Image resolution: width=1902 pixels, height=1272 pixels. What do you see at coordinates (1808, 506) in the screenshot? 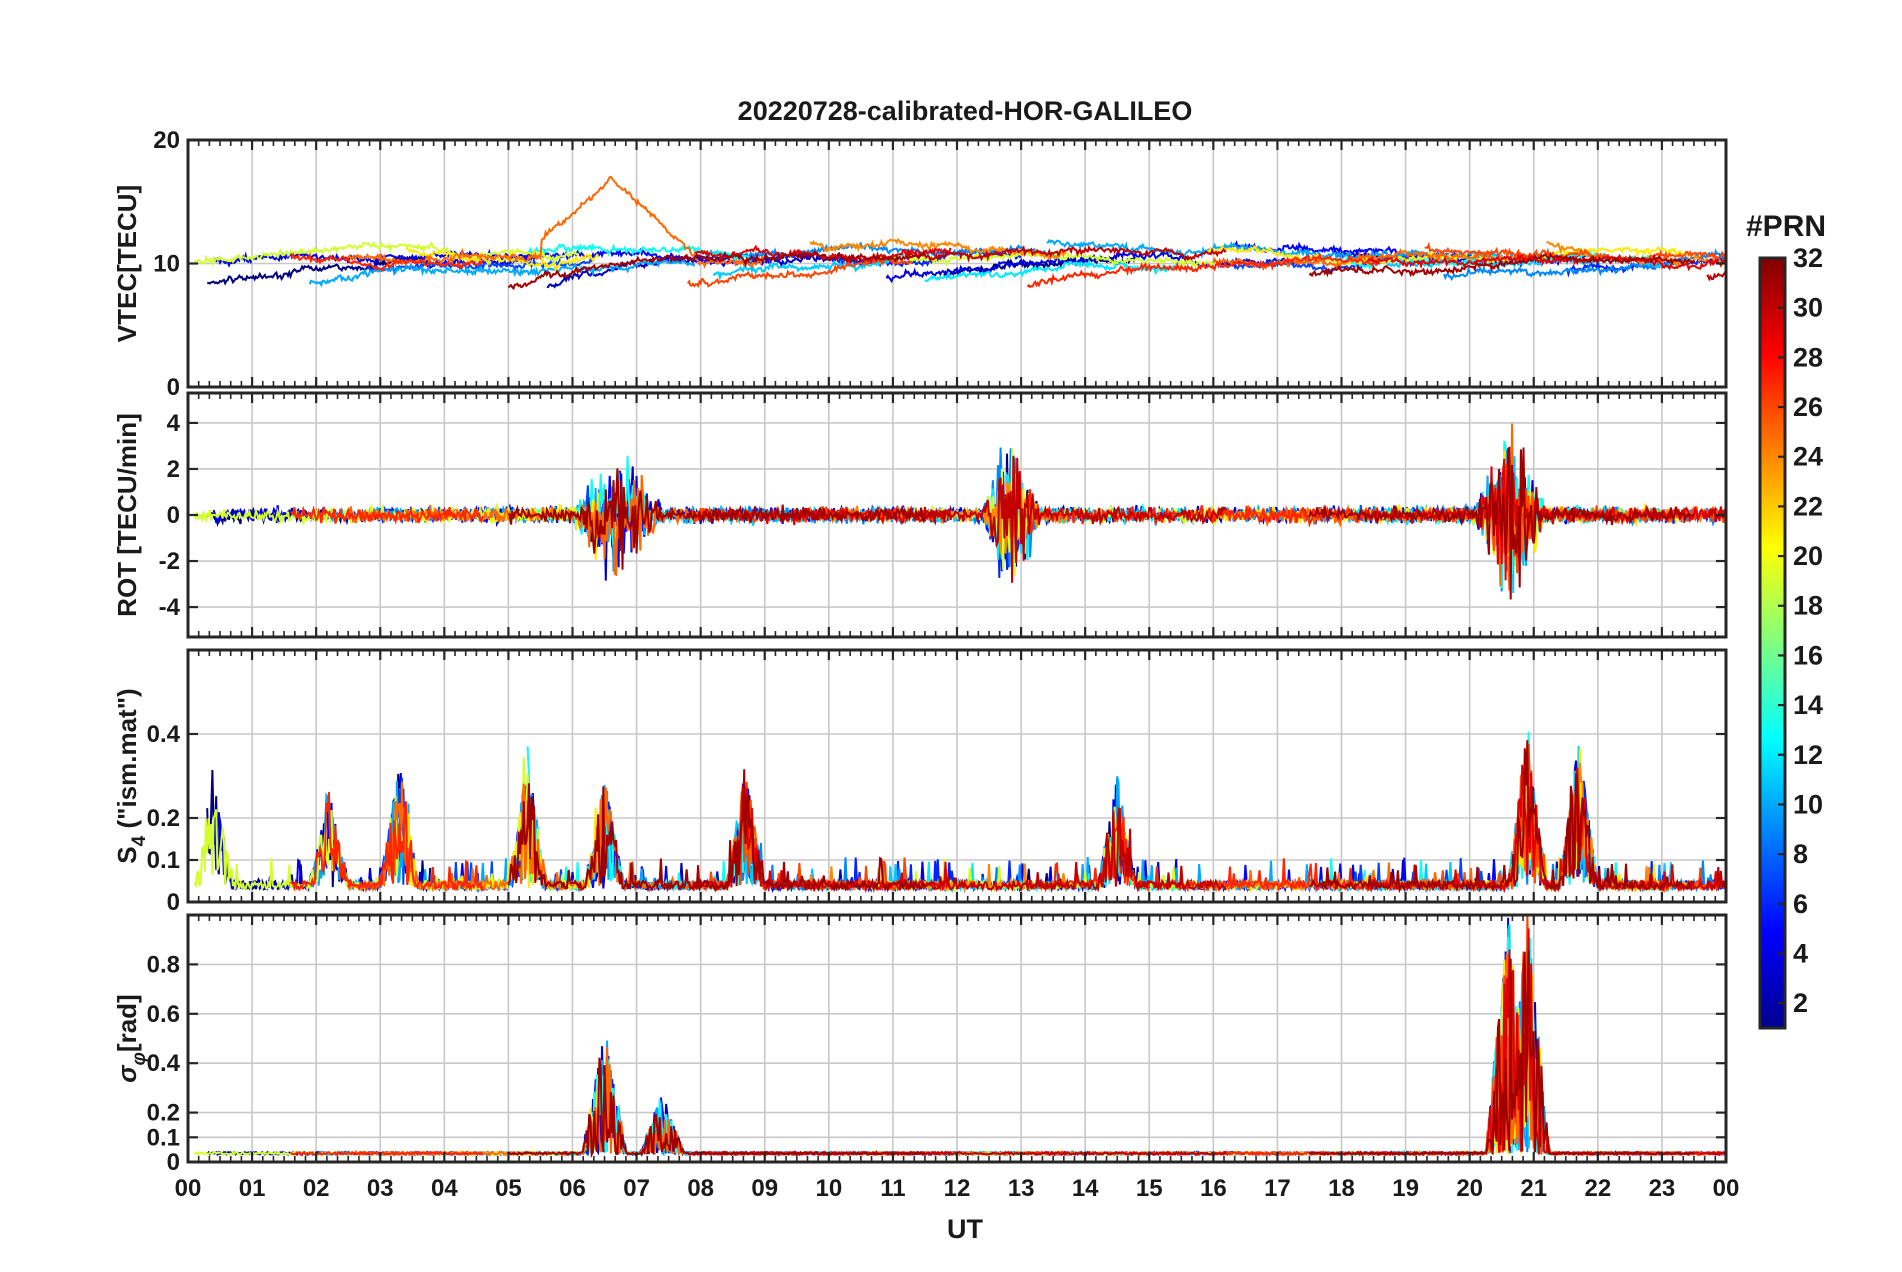
I see `colorbar-tick-label: 22` at bounding box center [1808, 506].